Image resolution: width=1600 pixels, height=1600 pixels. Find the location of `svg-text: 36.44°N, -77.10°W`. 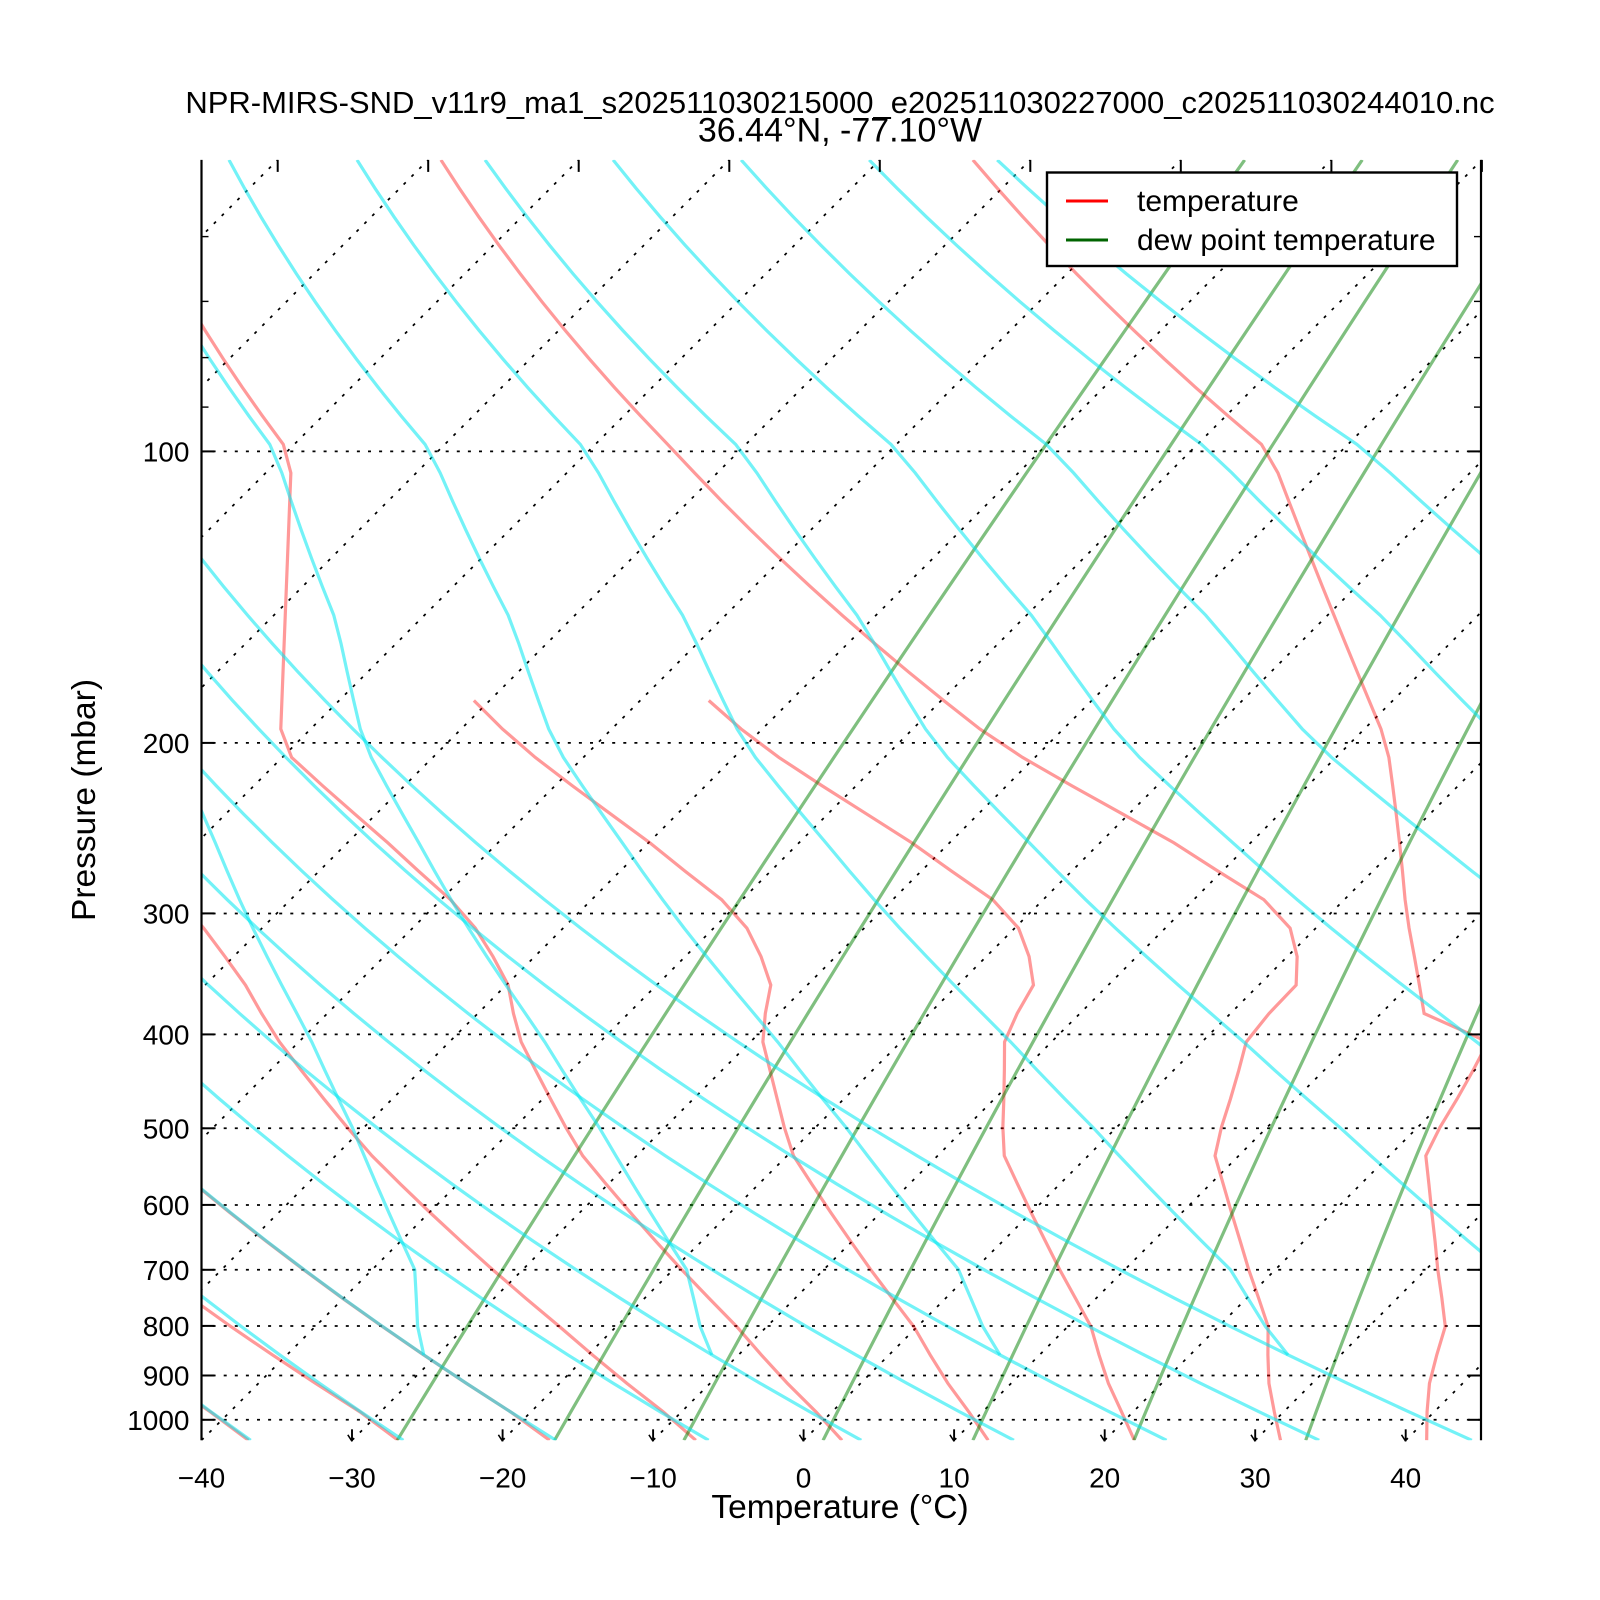

svg-text: 36.44°N, -77.10°W is located at coordinates (840, 131).